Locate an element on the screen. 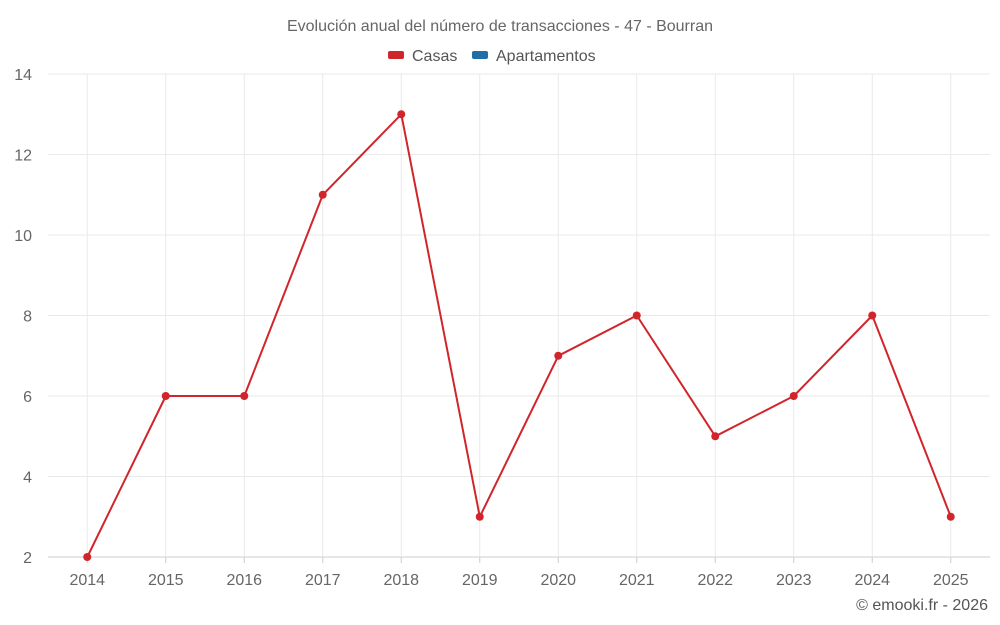  x-tick-label: 2022 is located at coordinates (715, 580).